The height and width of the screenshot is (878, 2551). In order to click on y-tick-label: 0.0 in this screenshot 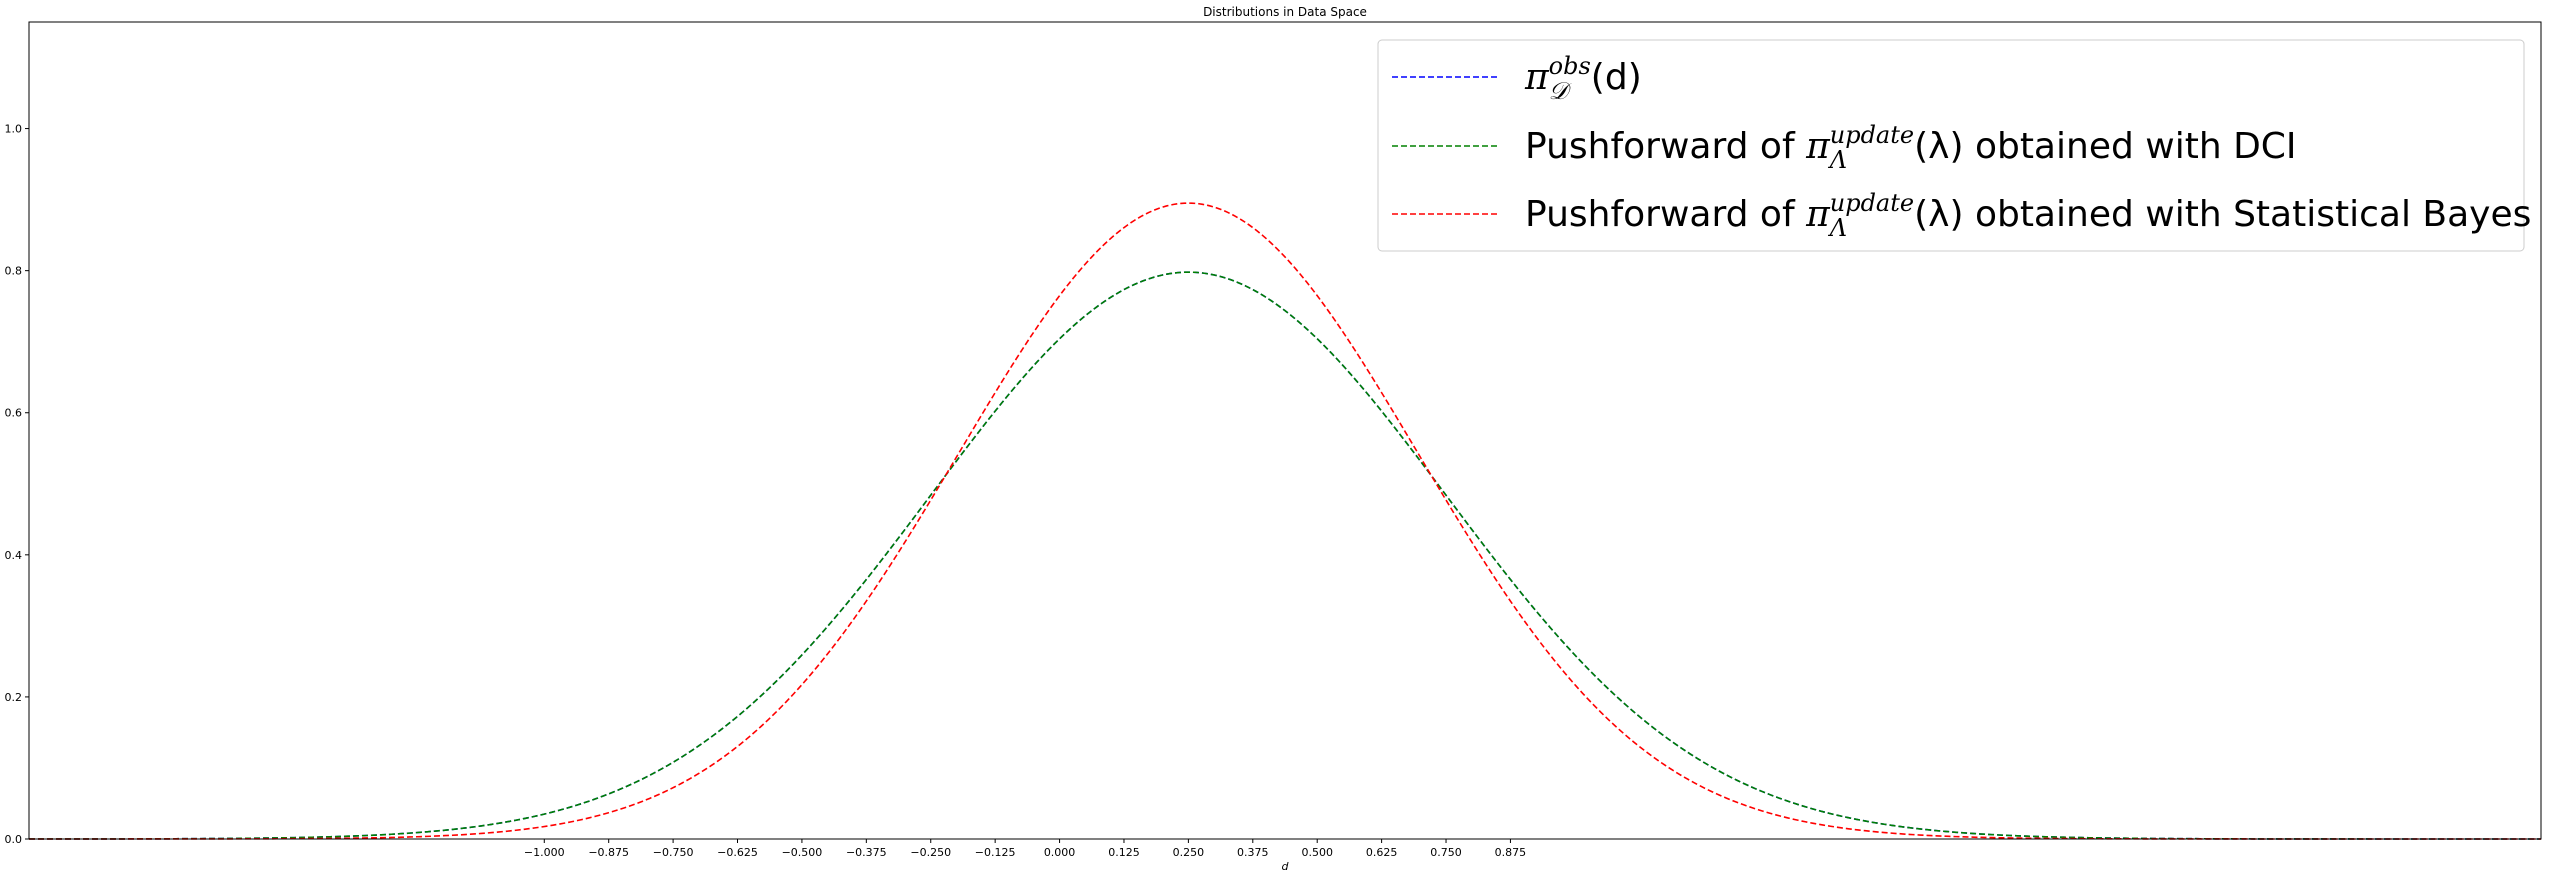, I will do `click(14, 839)`.